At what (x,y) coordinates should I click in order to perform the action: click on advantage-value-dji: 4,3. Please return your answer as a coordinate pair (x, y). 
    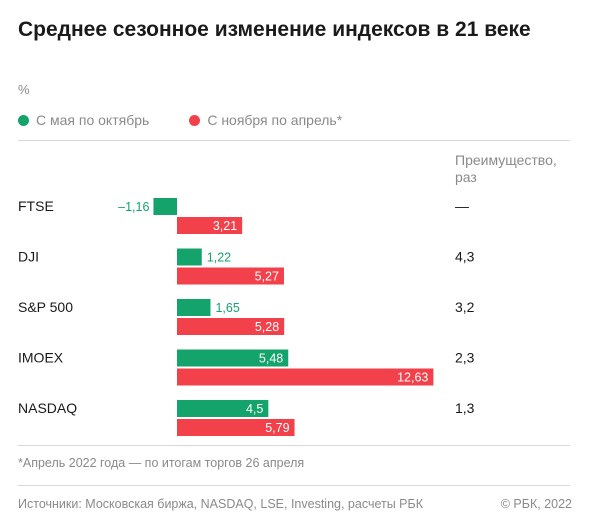
    Looking at the image, I should click on (465, 257).